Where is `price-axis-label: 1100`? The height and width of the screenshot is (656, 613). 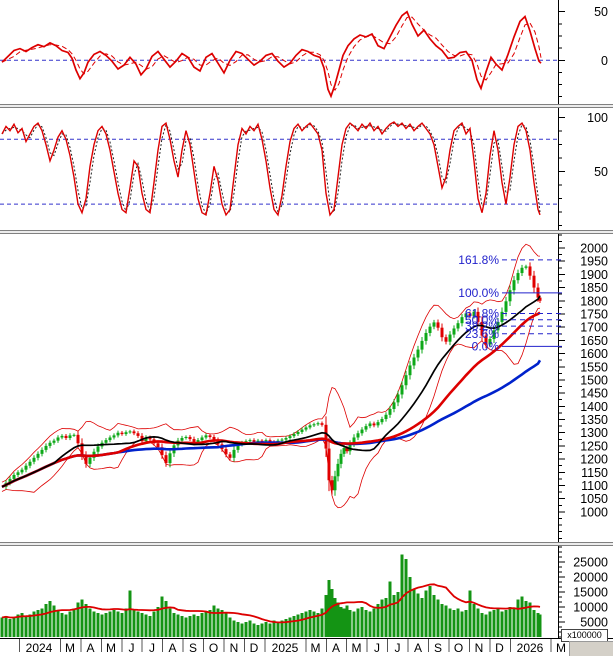 price-axis-label: 1100 is located at coordinates (594, 486).